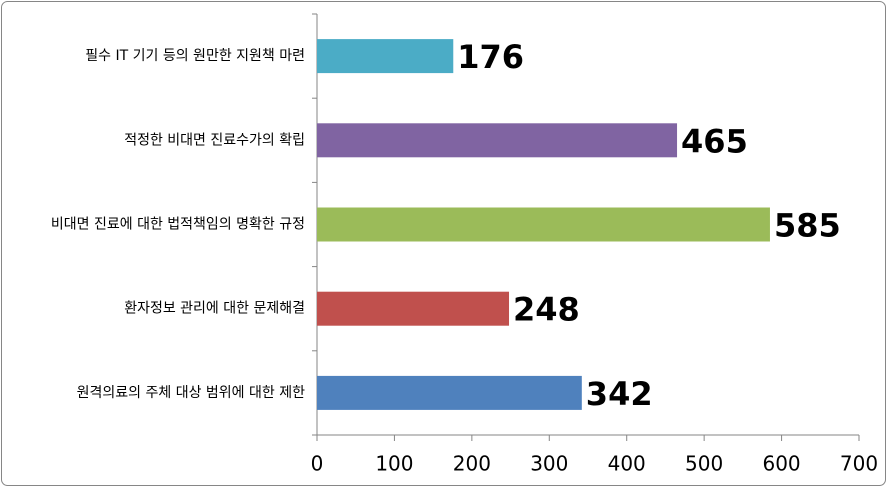 Image resolution: width=889 pixels, height=493 pixels. What do you see at coordinates (807, 226) in the screenshot?
I see `value-label: 585` at bounding box center [807, 226].